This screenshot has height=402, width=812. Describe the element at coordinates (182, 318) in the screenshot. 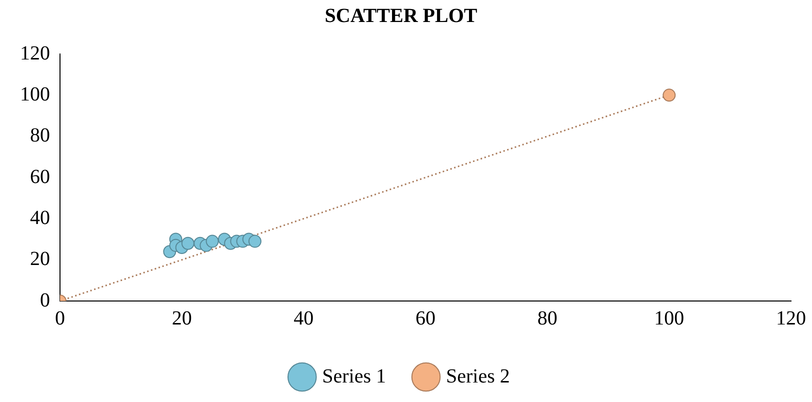

I see `x-tick-label: 20` at that location.